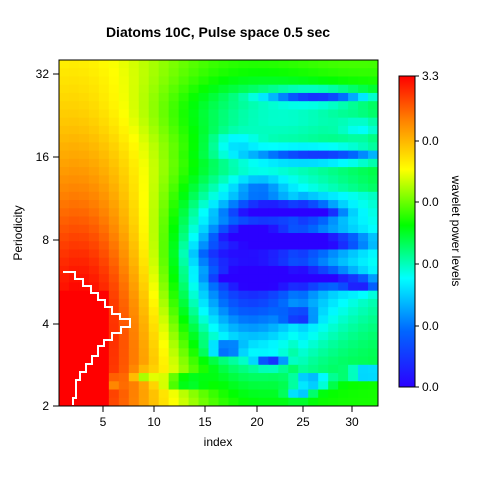  What do you see at coordinates (407, 231) in the screenshot?
I see `colorbar-gradient` at bounding box center [407, 231].